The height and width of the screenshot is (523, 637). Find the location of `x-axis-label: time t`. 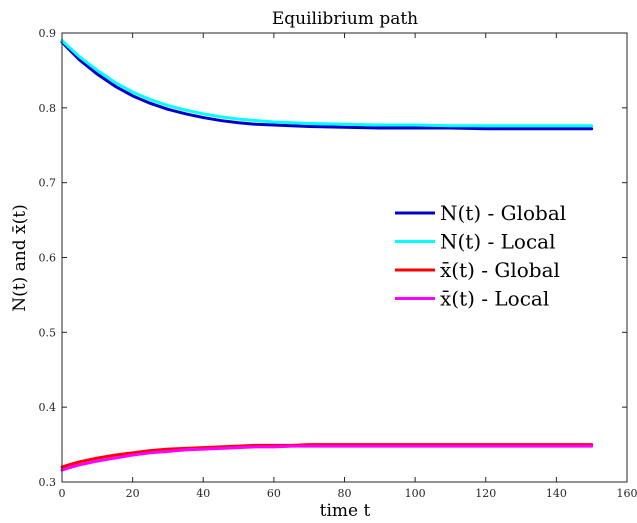

x-axis-label: time t is located at coordinates (345, 511).